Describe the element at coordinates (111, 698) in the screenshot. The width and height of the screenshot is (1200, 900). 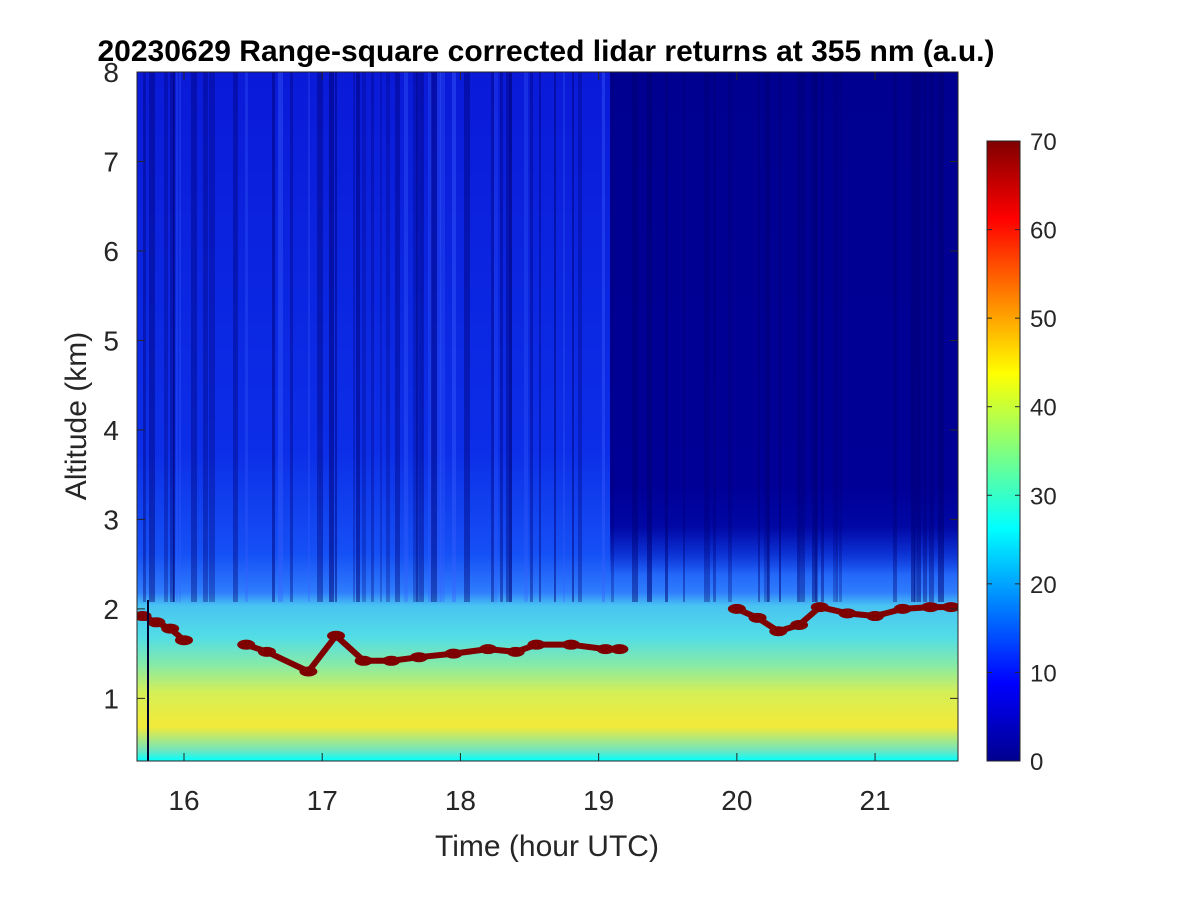
I see `y-tick-label: 1` at that location.